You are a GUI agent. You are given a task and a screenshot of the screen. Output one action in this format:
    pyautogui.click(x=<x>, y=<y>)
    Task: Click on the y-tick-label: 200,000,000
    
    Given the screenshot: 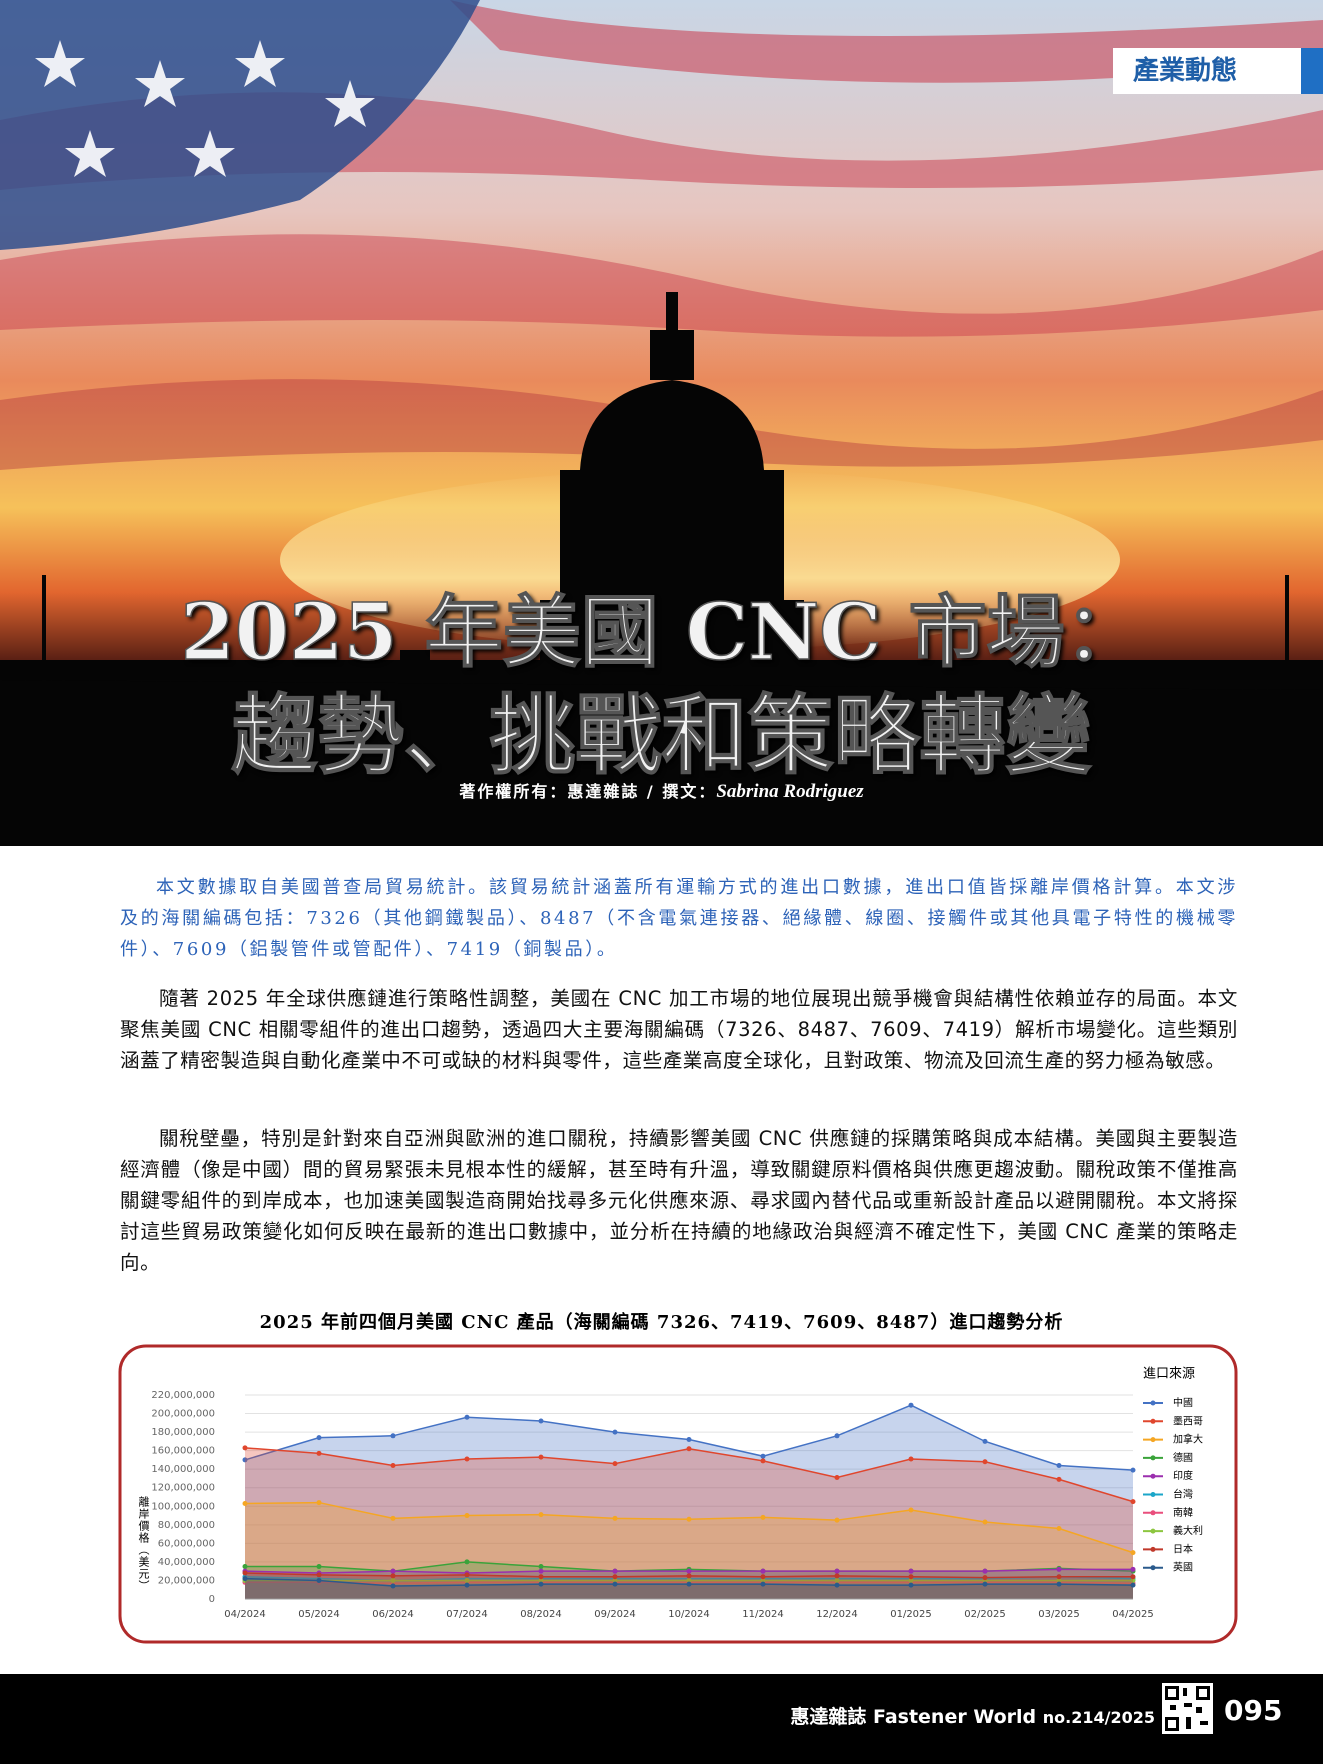 What is the action you would take?
    pyautogui.click(x=183, y=1414)
    